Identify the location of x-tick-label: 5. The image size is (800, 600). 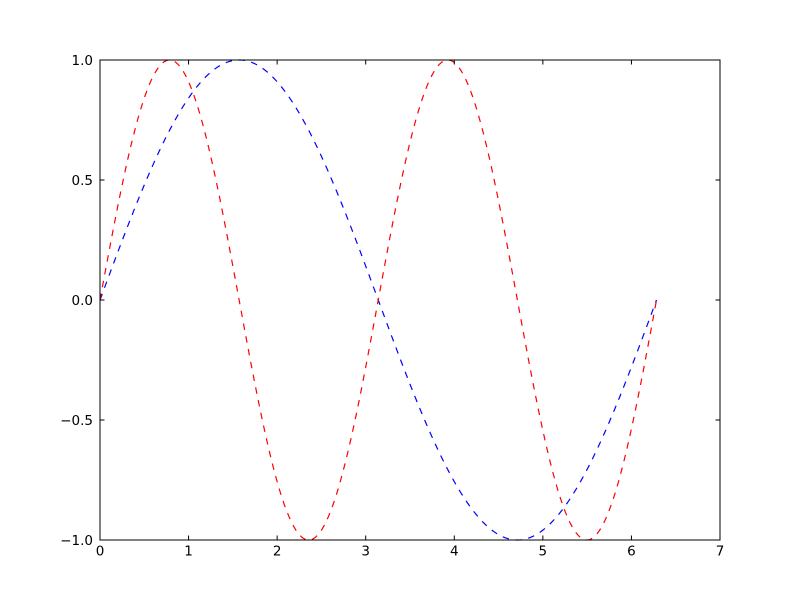
(543, 552).